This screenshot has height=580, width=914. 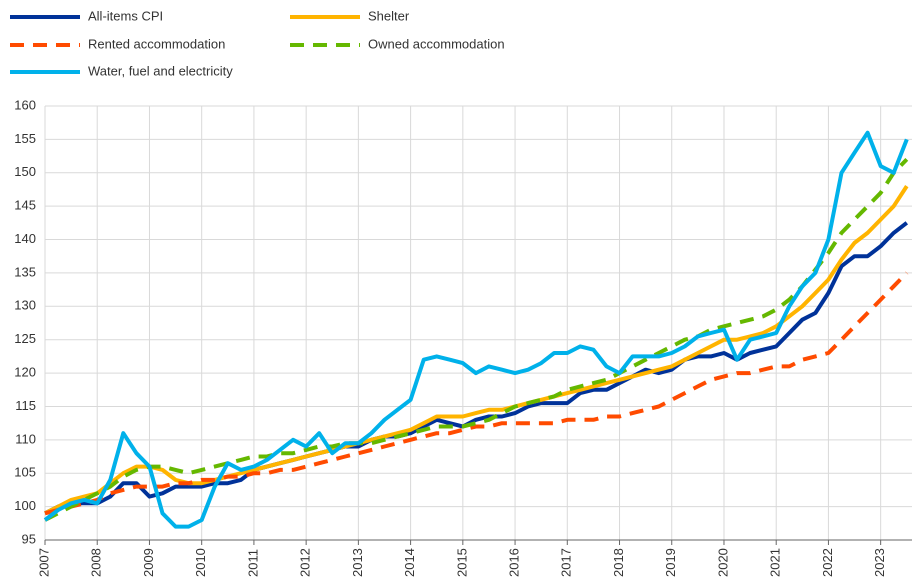 What do you see at coordinates (409, 562) in the screenshot?
I see `x-tick-label: 2014` at bounding box center [409, 562].